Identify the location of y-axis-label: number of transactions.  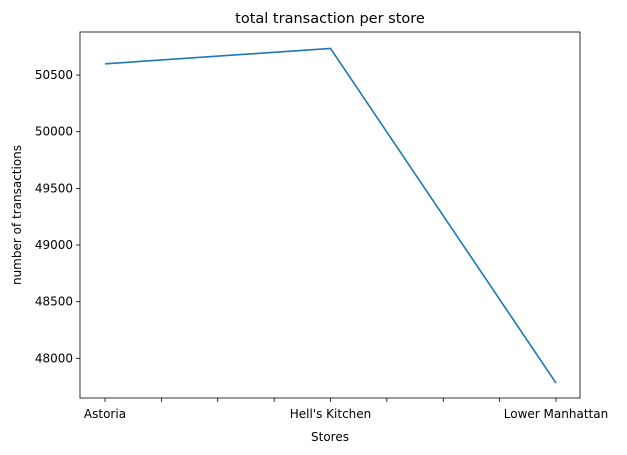
(17, 215).